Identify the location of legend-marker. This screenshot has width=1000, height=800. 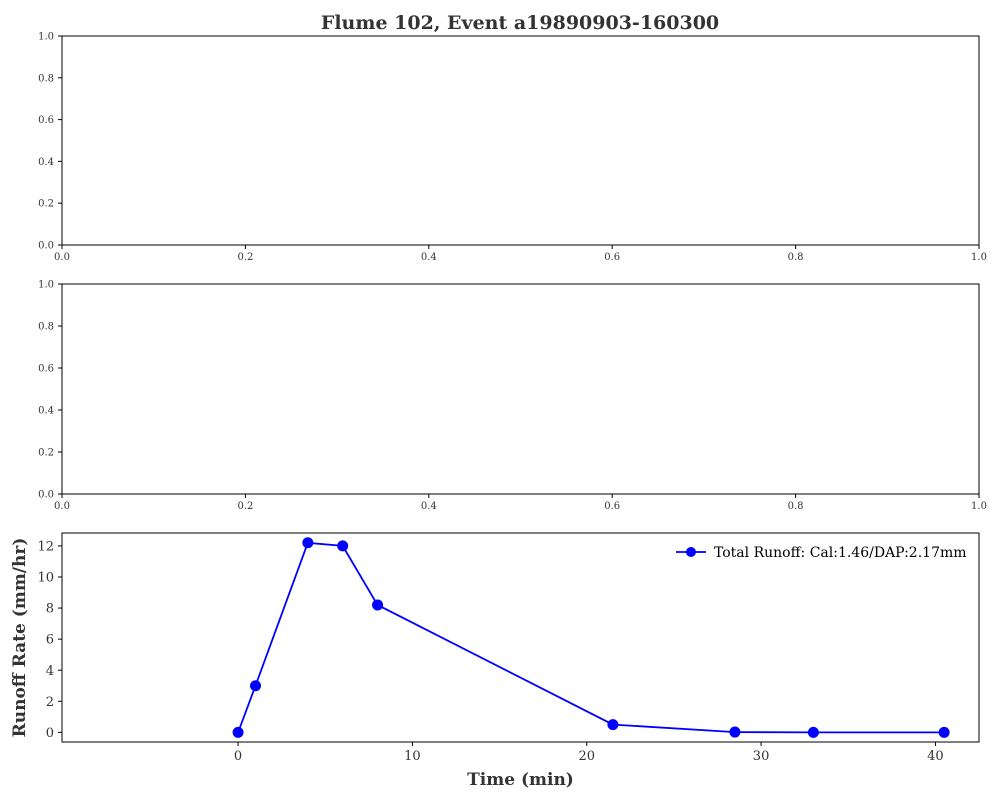
(691, 552).